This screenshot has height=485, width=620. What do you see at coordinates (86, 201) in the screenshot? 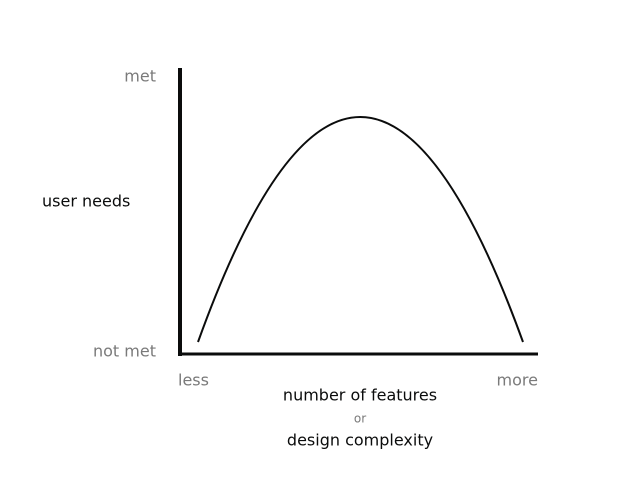
I see `y-axis-title: user needs` at bounding box center [86, 201].